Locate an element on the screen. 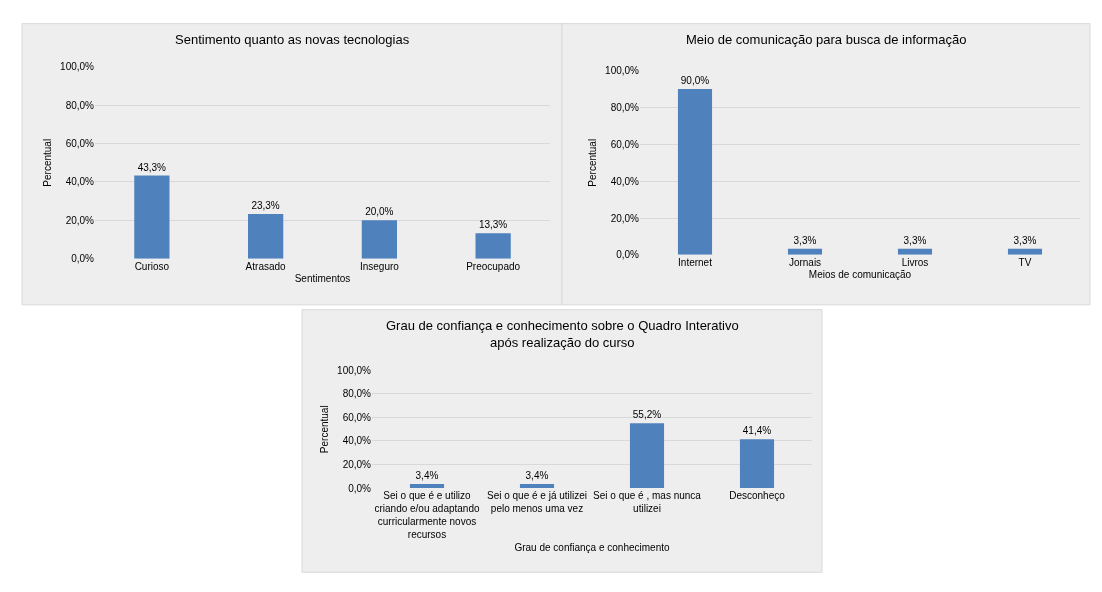 The image size is (1102, 592). data-label: 55,2% is located at coordinates (647, 415).